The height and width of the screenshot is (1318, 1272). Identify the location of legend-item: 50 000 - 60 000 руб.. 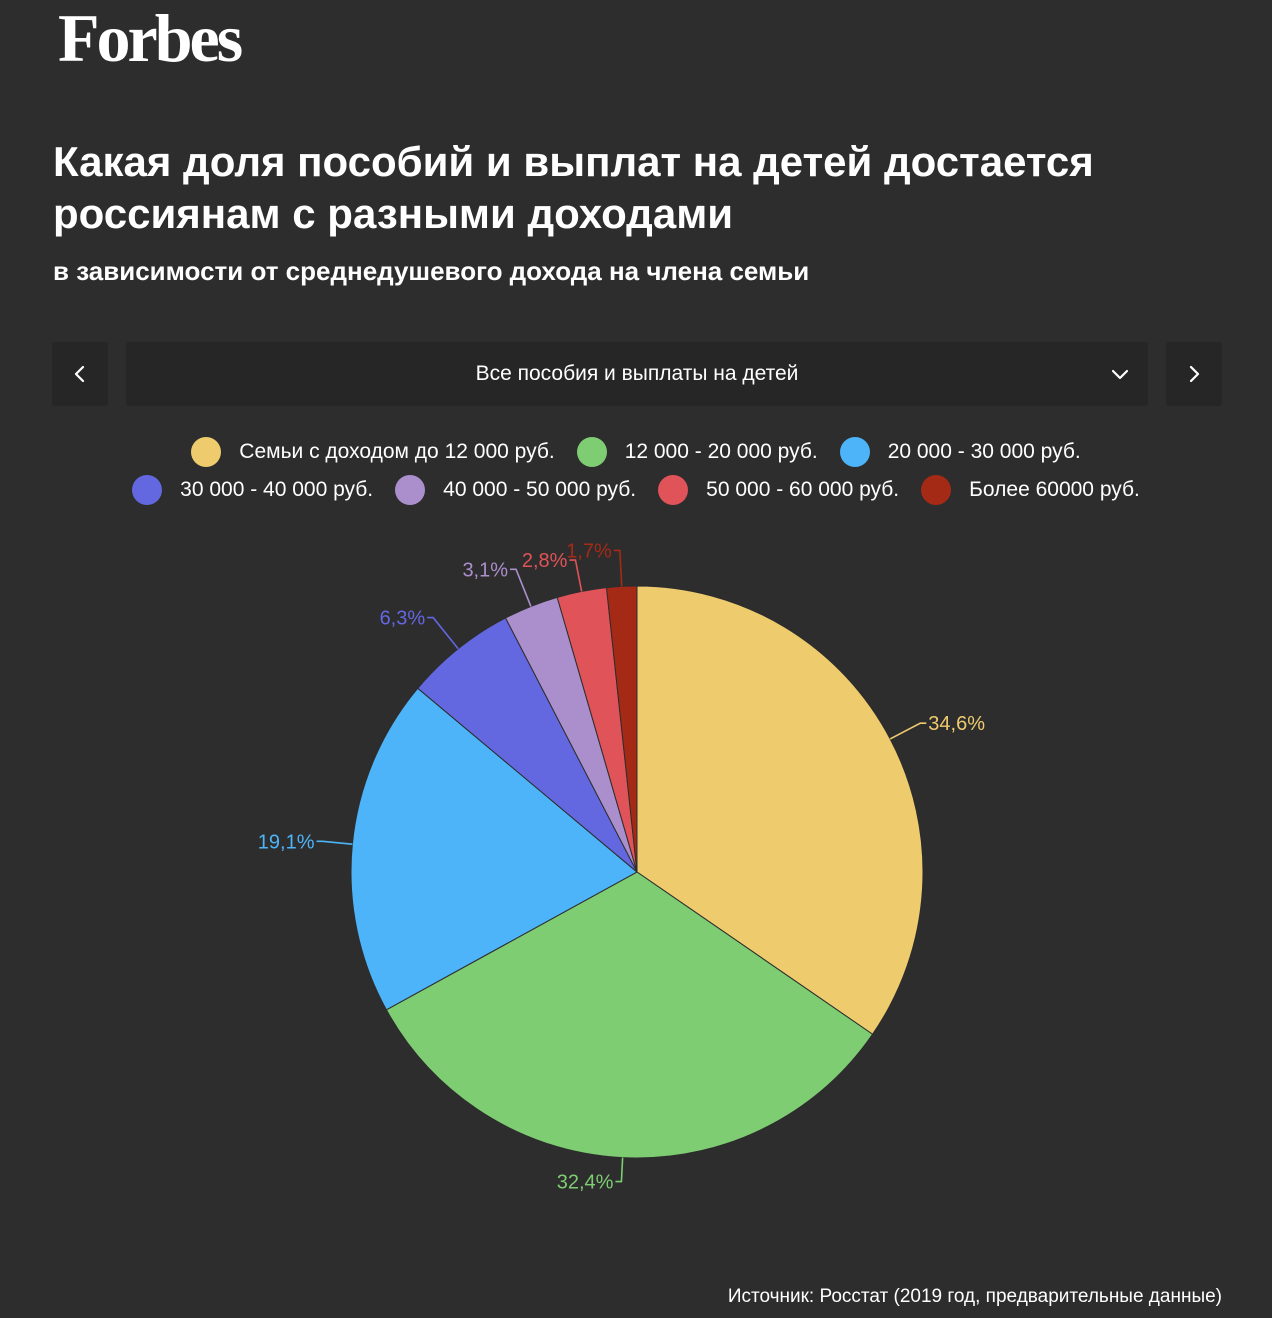
(779, 490).